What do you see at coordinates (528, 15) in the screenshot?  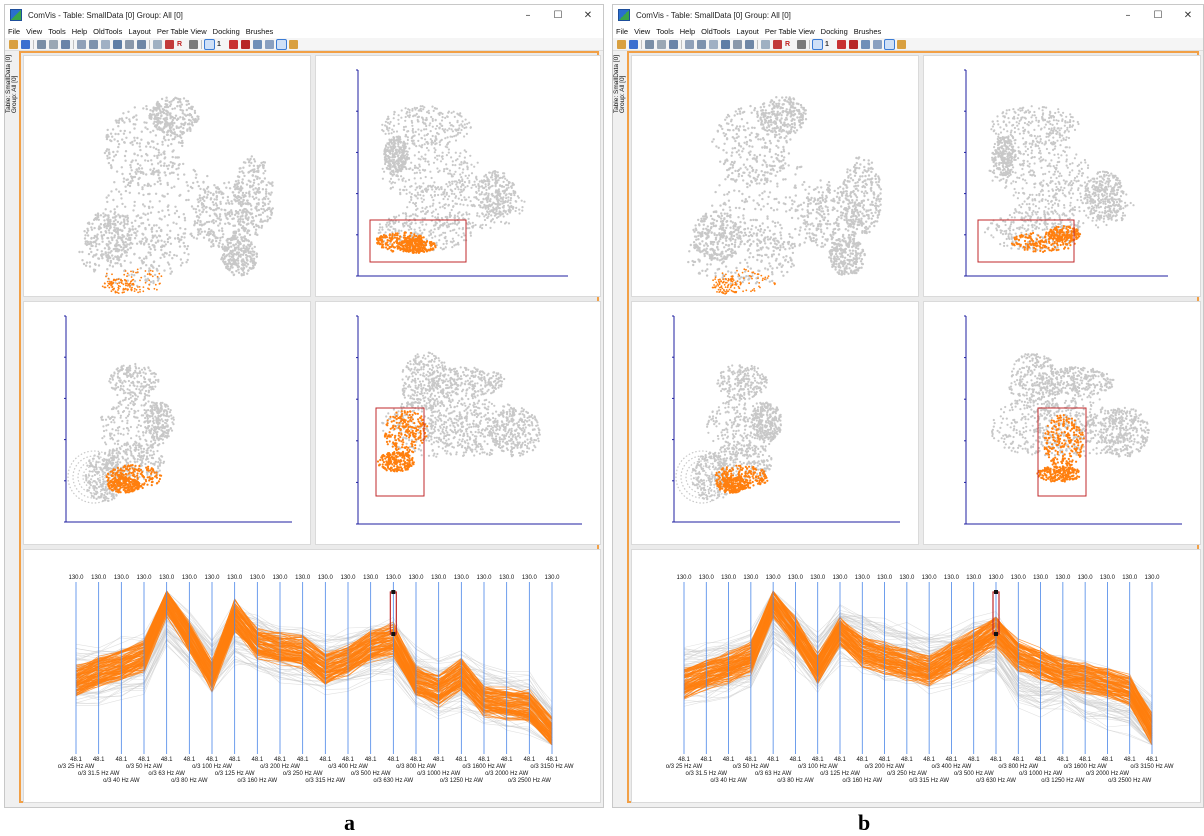 I see `minimize-button: –` at bounding box center [528, 15].